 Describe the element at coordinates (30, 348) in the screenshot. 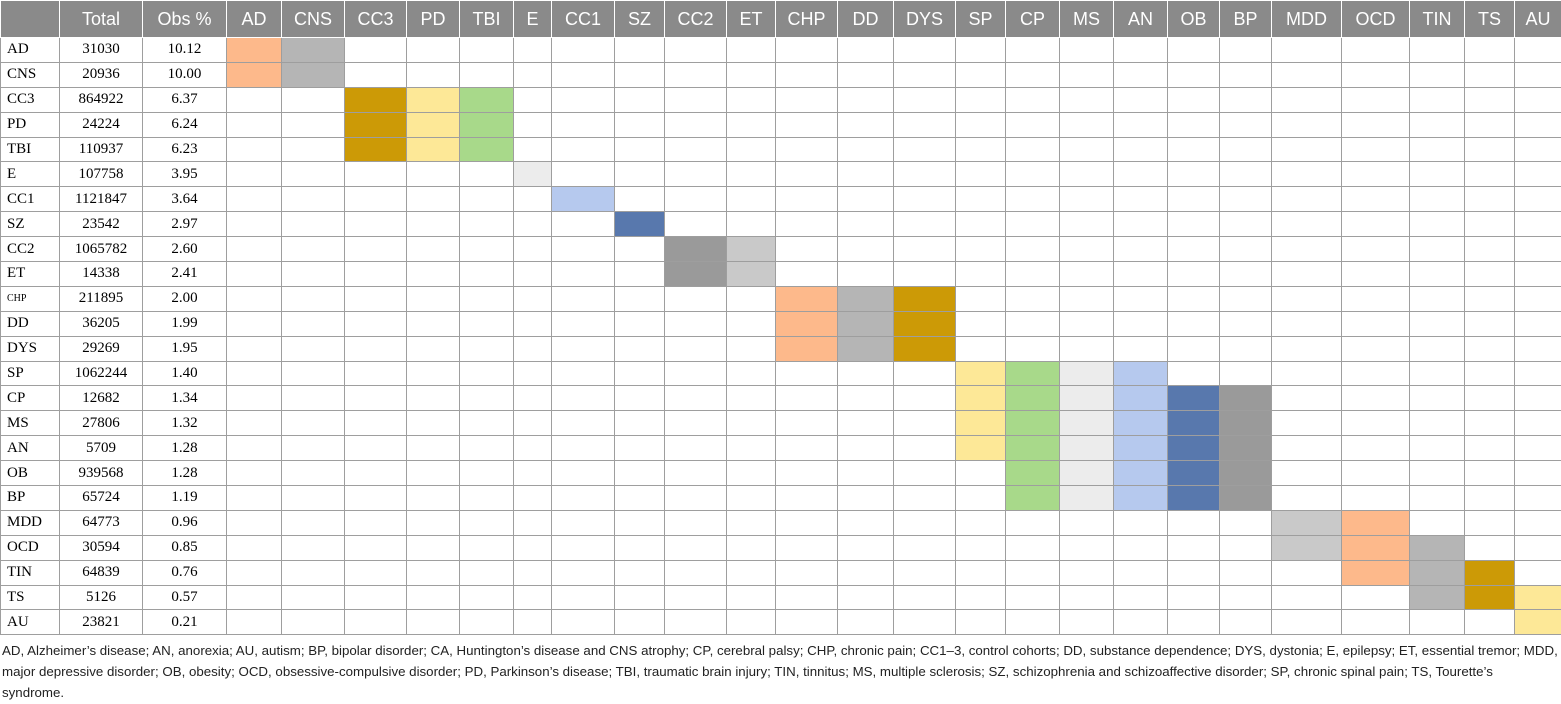

I see `row-label: DYS` at that location.